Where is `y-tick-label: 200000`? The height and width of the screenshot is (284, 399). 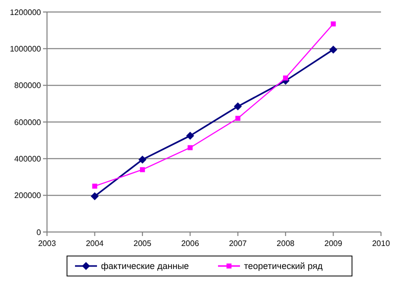 y-tick-label: 200000 is located at coordinates (28, 195).